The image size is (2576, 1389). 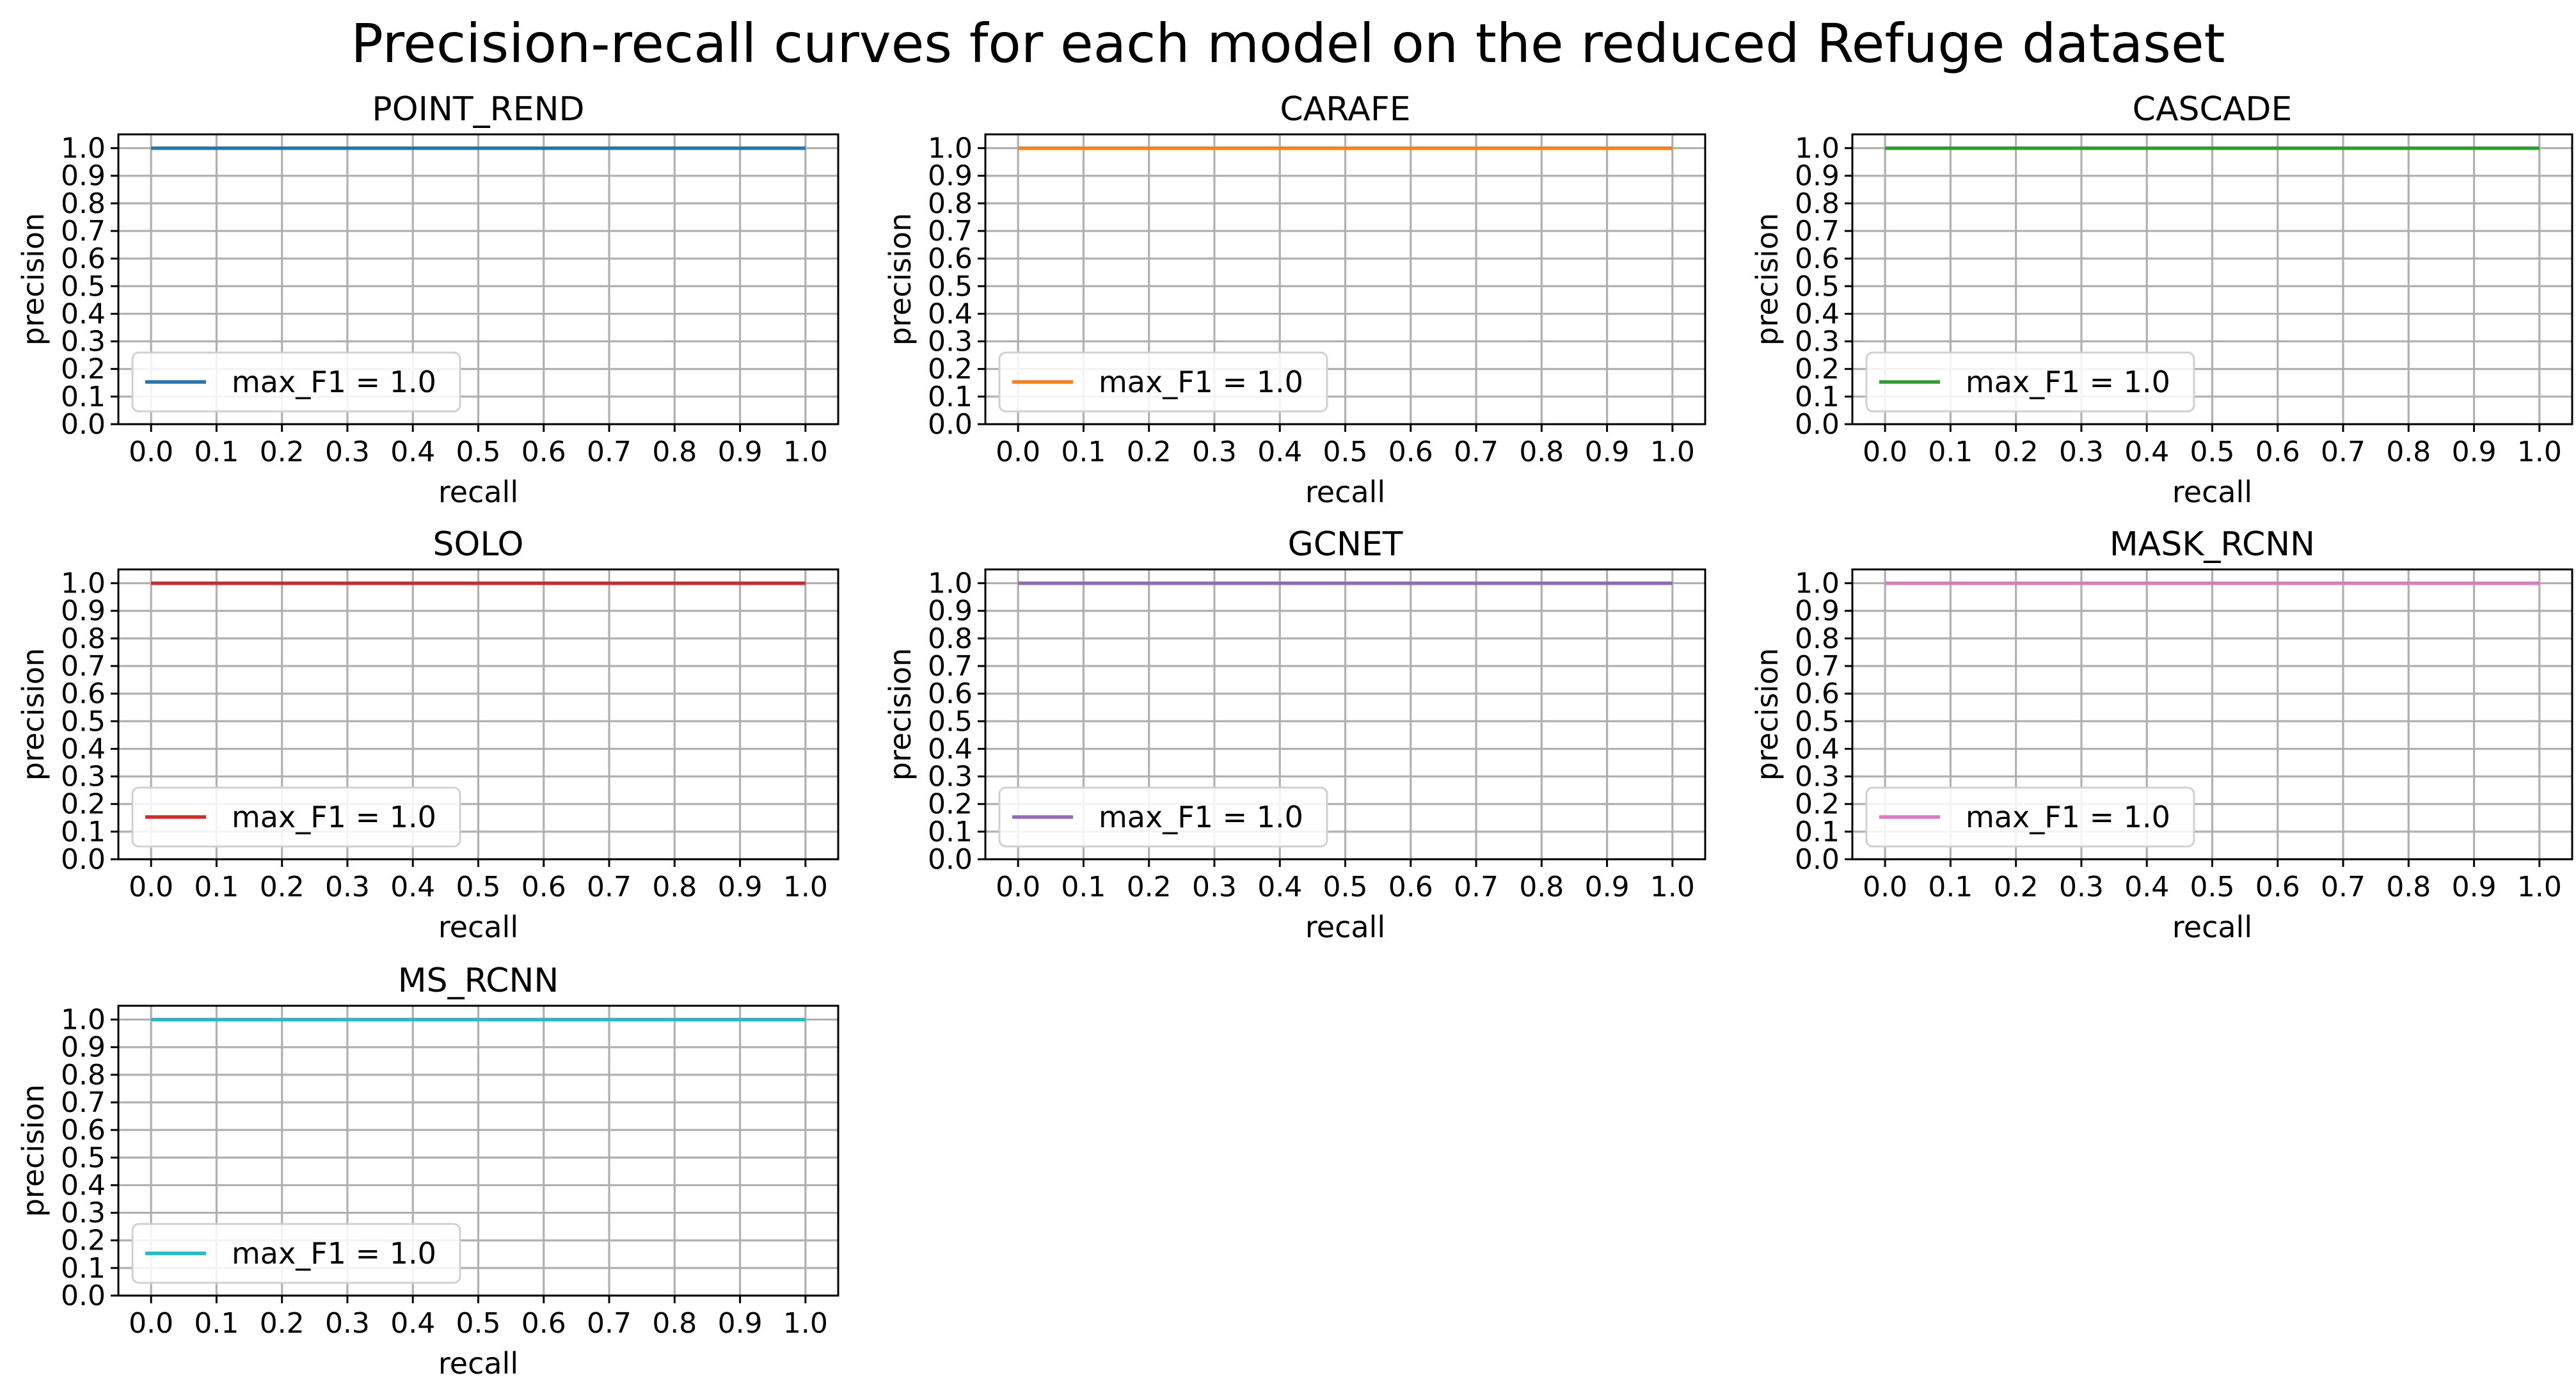 I want to click on legend: max_F1 = 1.0, so click(x=1163, y=817).